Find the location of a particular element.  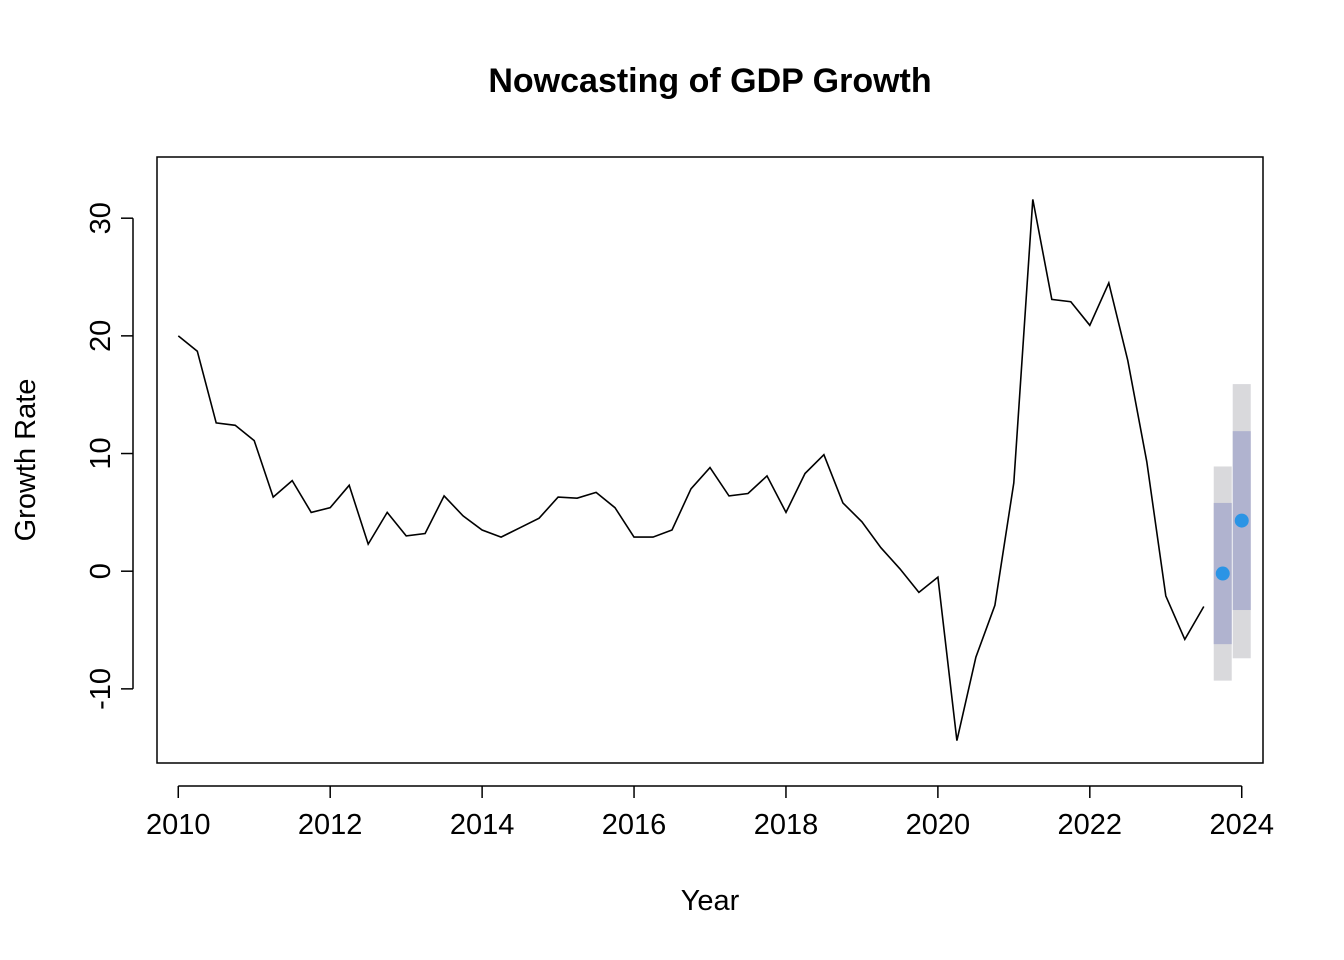

x-tick-label-2016: 2016 is located at coordinates (634, 825).